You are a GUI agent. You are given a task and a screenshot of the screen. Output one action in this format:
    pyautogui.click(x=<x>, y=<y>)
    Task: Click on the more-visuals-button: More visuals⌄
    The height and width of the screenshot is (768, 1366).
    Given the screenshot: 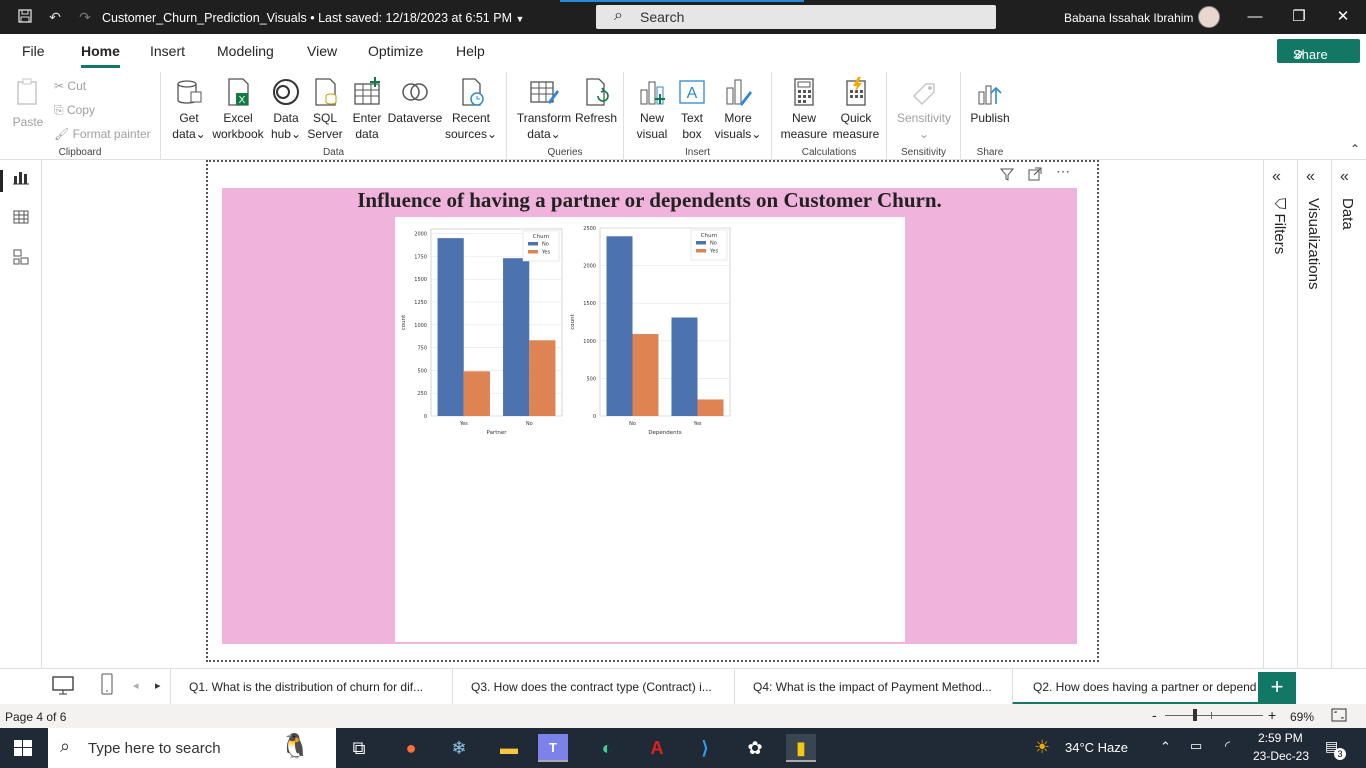 What is the action you would take?
    pyautogui.click(x=738, y=109)
    